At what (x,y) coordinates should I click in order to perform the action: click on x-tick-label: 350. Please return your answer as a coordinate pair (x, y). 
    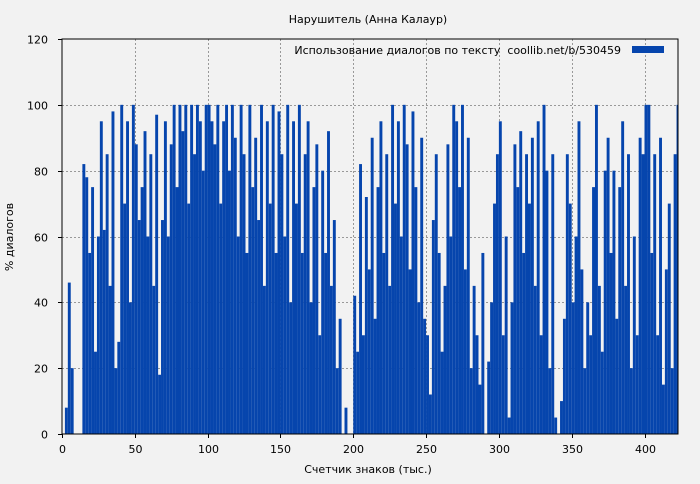
    Looking at the image, I should click on (572, 449).